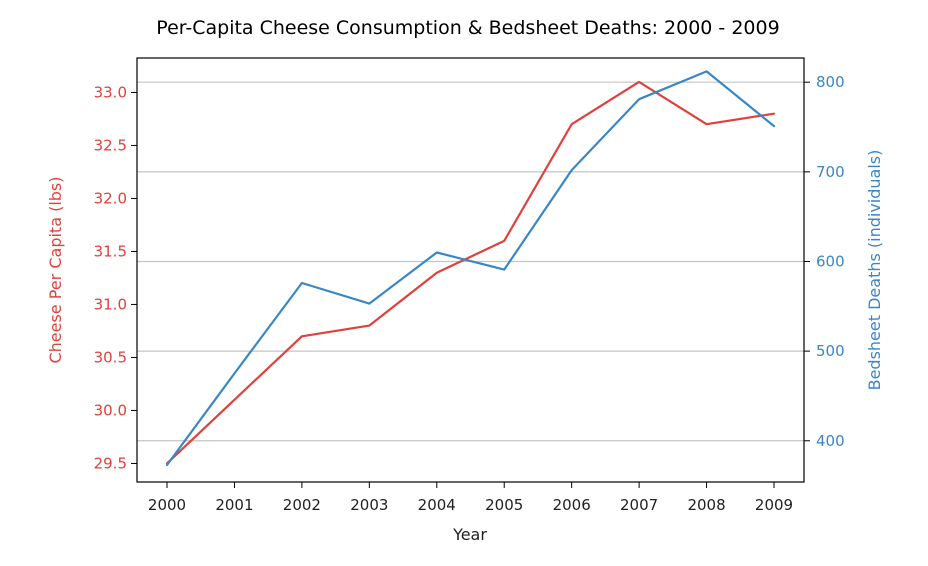  Describe the element at coordinates (110, 198) in the screenshot. I see `left-tick-label: 32.0` at that location.